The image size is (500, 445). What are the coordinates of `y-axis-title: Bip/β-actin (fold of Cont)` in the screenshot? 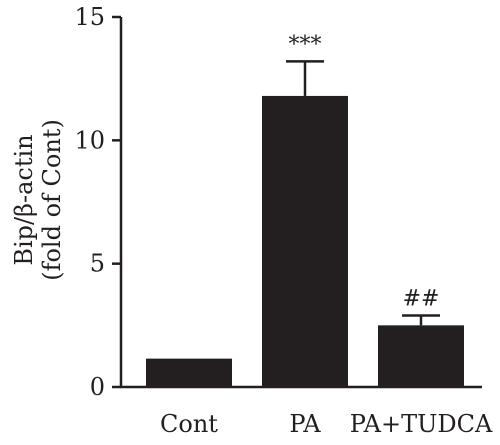 It's located at (38, 200).